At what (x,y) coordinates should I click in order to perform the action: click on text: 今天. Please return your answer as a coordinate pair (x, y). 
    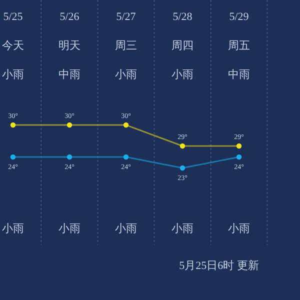
    Looking at the image, I should click on (13, 46).